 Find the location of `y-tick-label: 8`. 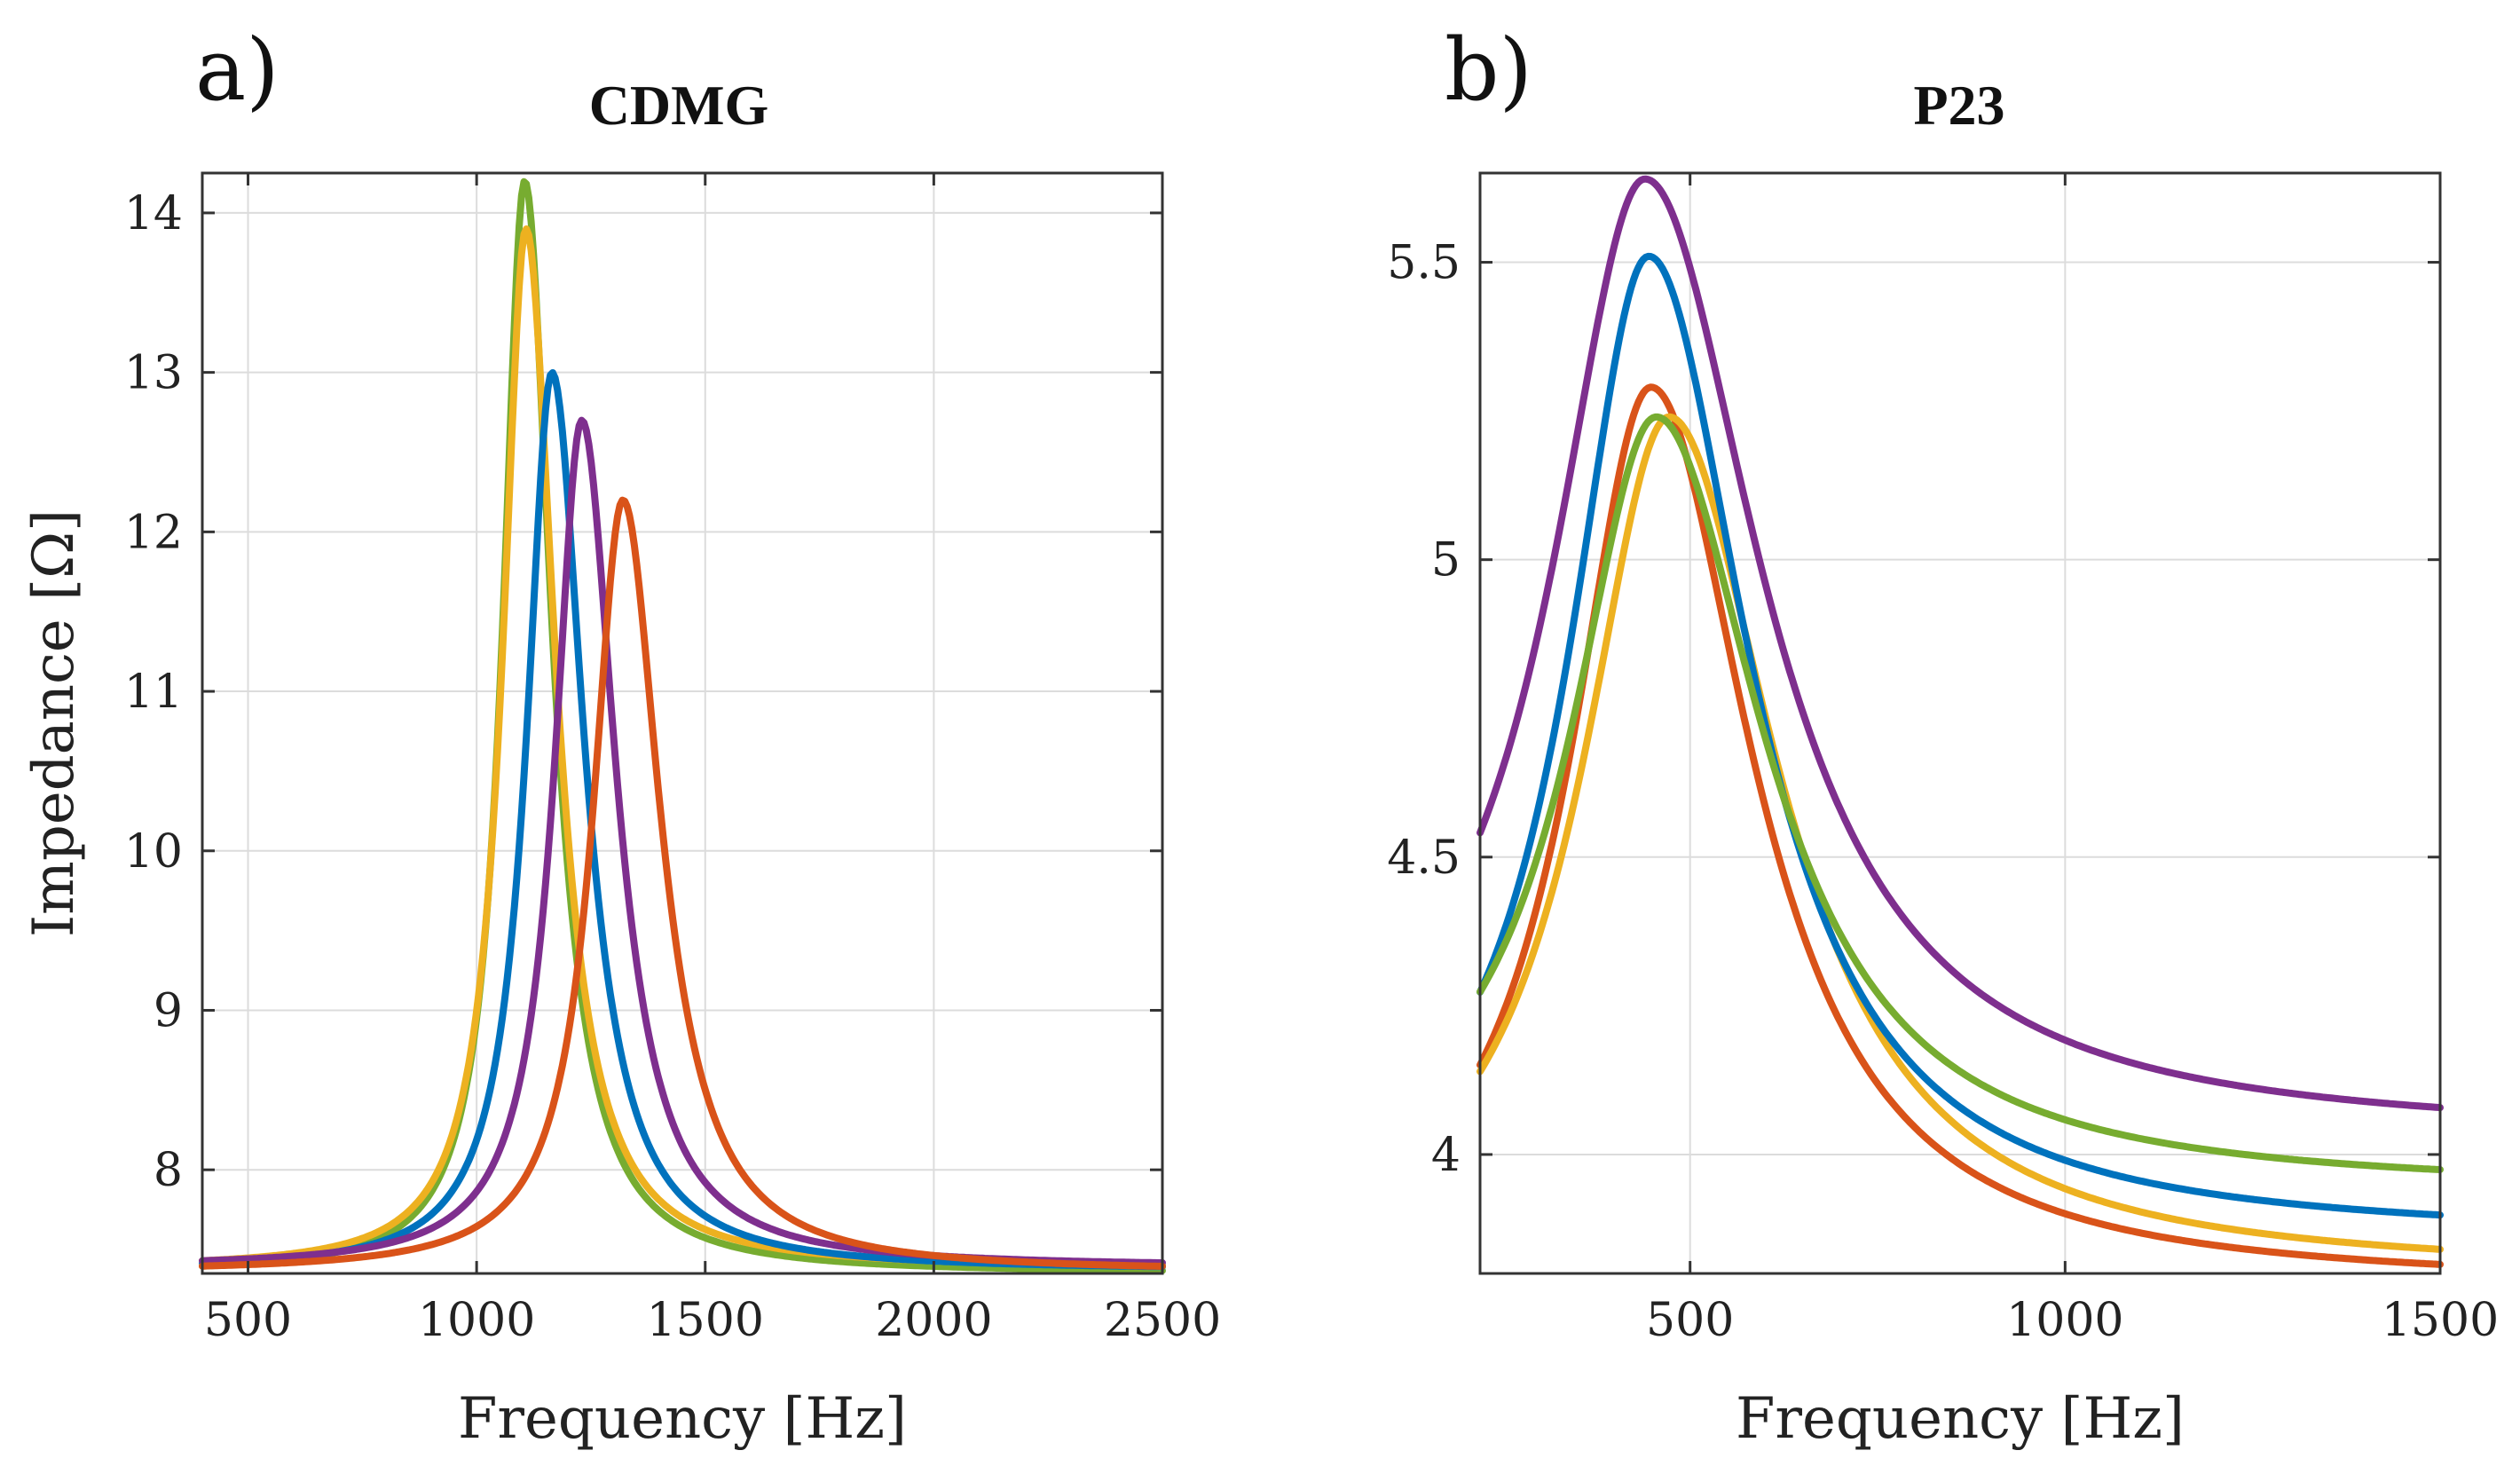

y-tick-label: 8 is located at coordinates (168, 1170).